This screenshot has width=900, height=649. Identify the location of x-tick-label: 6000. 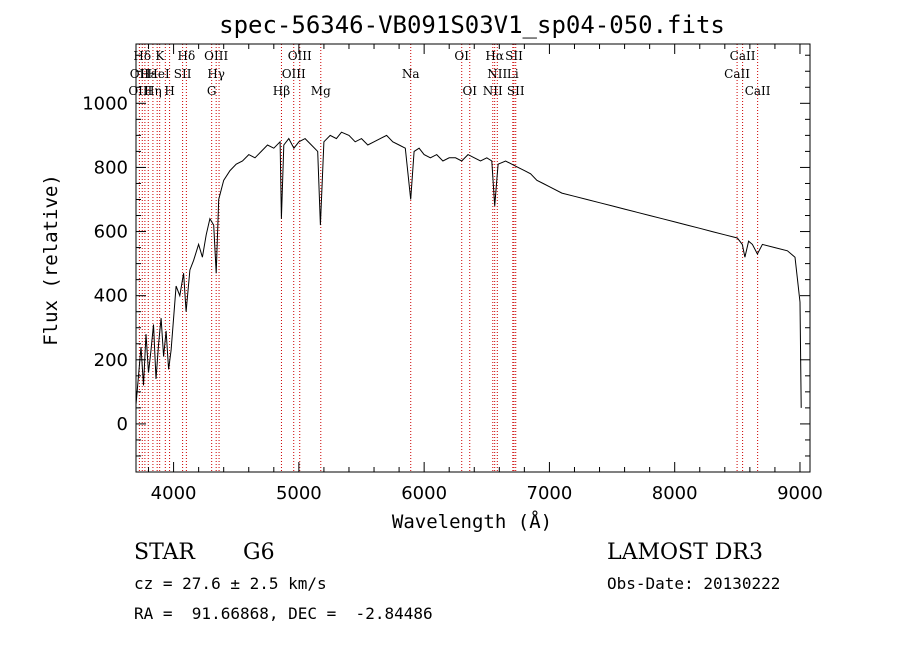
(424, 493).